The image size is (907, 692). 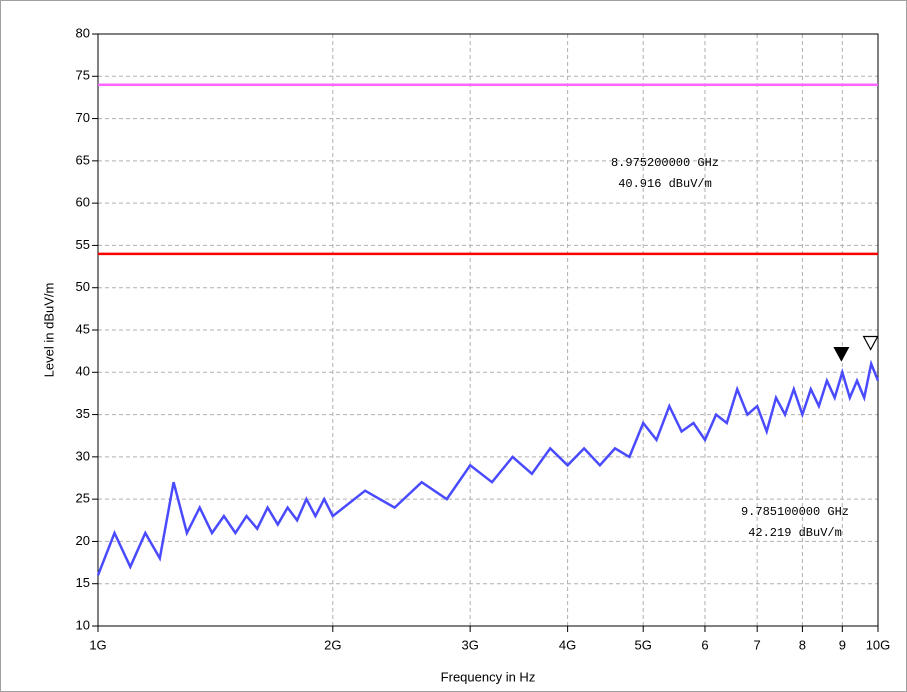 What do you see at coordinates (83, 413) in the screenshot?
I see `y-tick-label: 35` at bounding box center [83, 413].